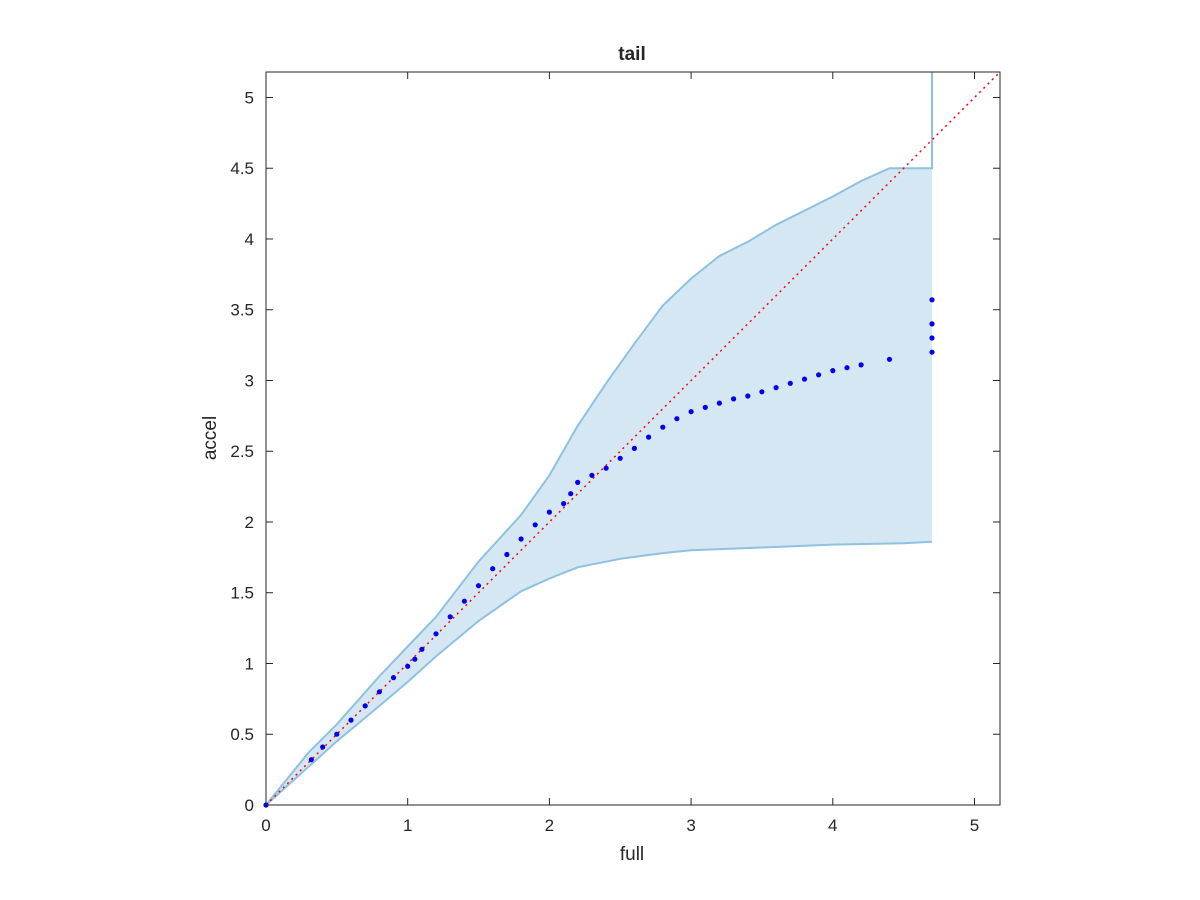  What do you see at coordinates (249, 239) in the screenshot?
I see `y-tick-label: 4` at bounding box center [249, 239].